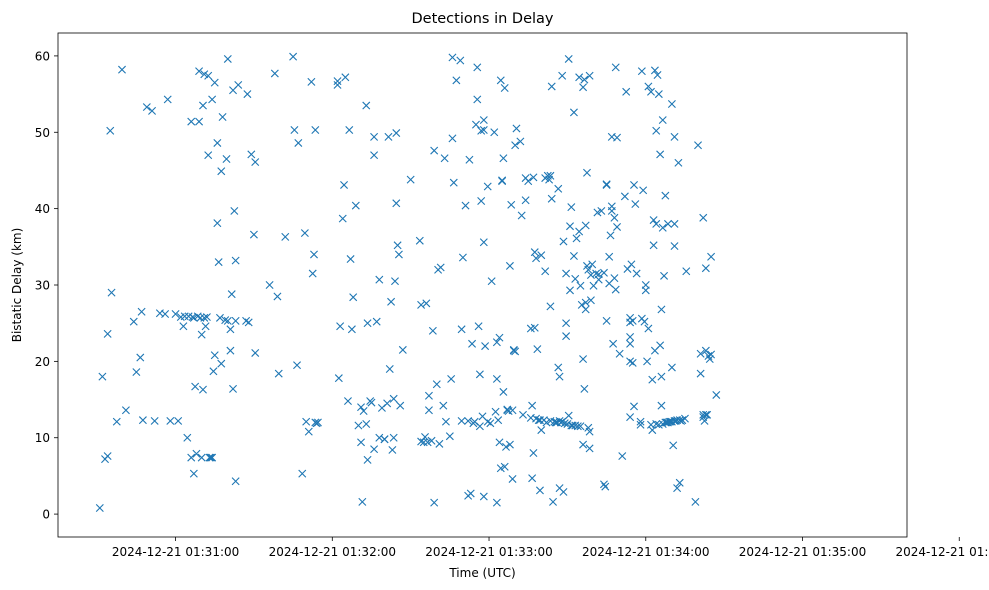 This screenshot has width=989, height=590. What do you see at coordinates (42, 362) in the screenshot?
I see `y-tick-label: 20` at bounding box center [42, 362].